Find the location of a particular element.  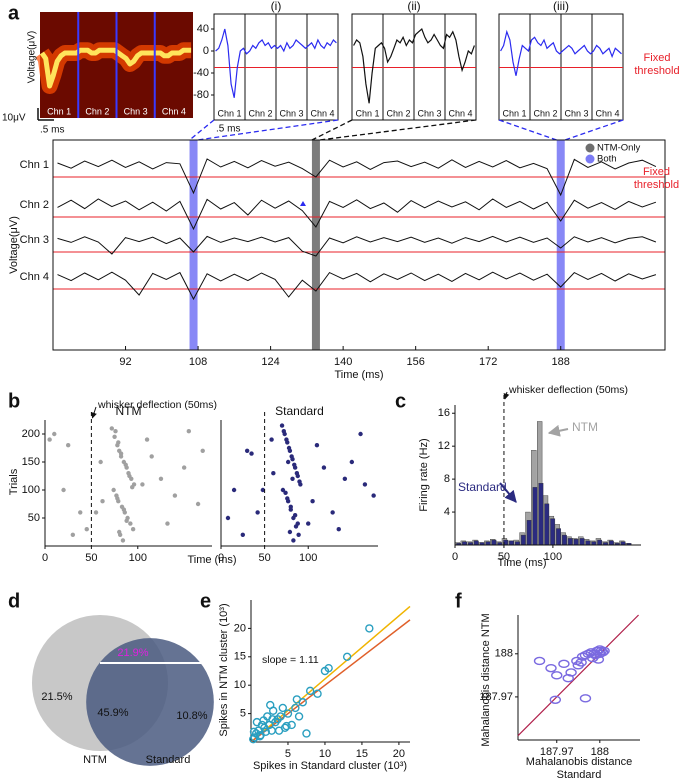

y-axis-label: Mahalanobis distance NTM is located at coordinates (486, 679).